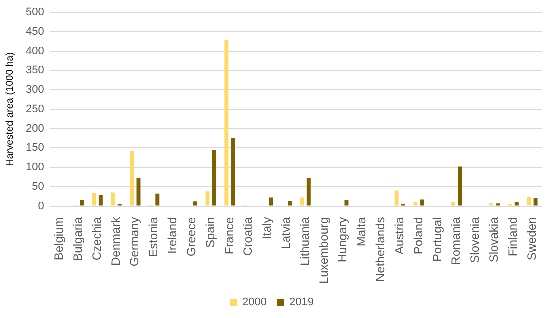 This screenshot has width=550, height=318. What do you see at coordinates (35, 51) in the screenshot?
I see `y-tick-label: 400` at bounding box center [35, 51].